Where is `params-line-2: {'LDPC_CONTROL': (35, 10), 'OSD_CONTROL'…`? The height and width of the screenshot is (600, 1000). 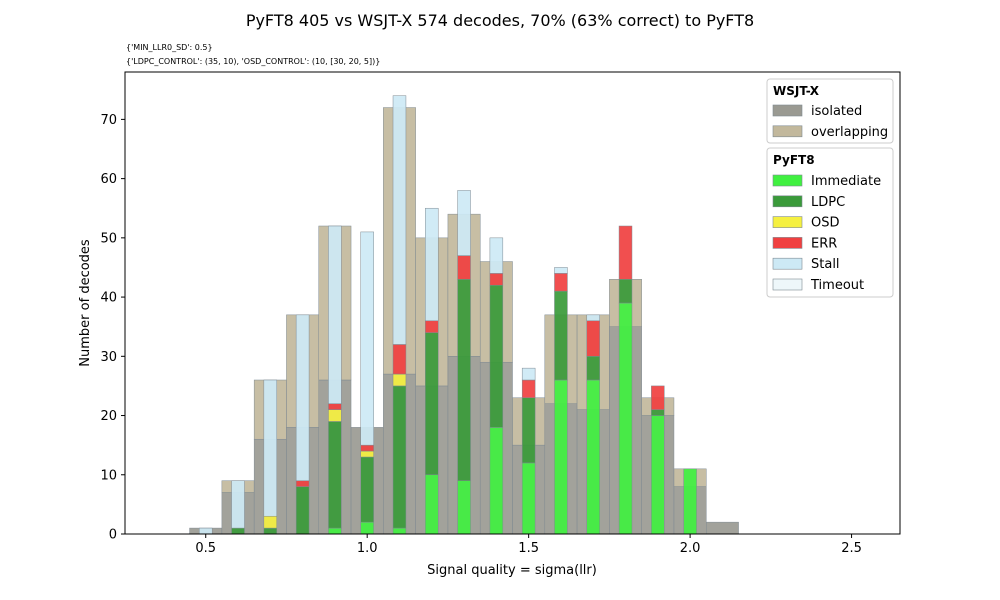
params-line-2: {'LDPC_CONTROL': (35, 10), 'OSD_CONTROL'… is located at coordinates (253, 61).